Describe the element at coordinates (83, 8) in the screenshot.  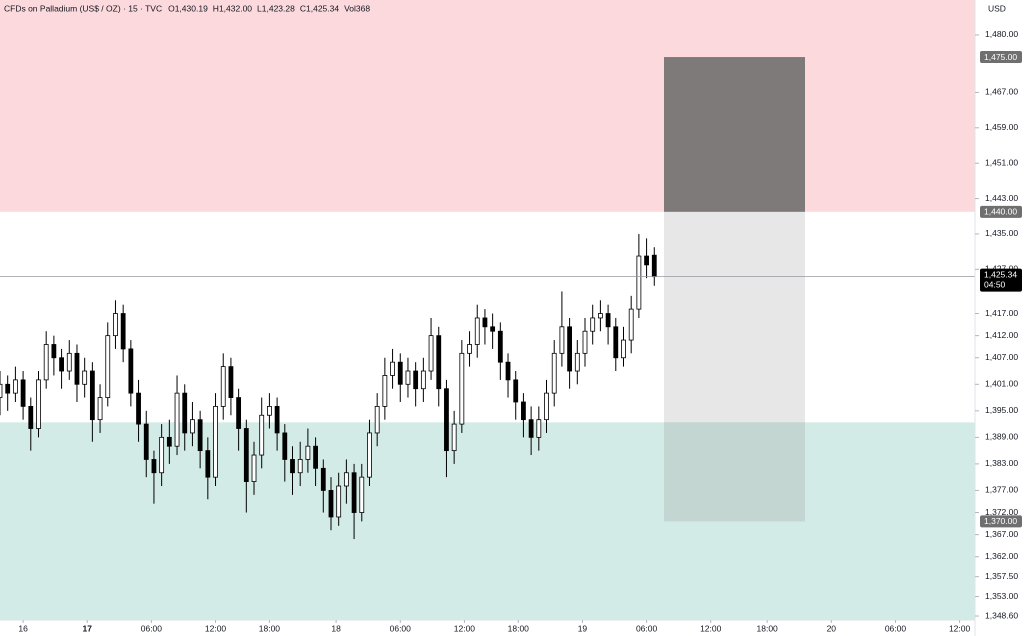
I see `symbol-title: CFDs on Palladium (US$ / OZ) · 15 · TVC` at that location.